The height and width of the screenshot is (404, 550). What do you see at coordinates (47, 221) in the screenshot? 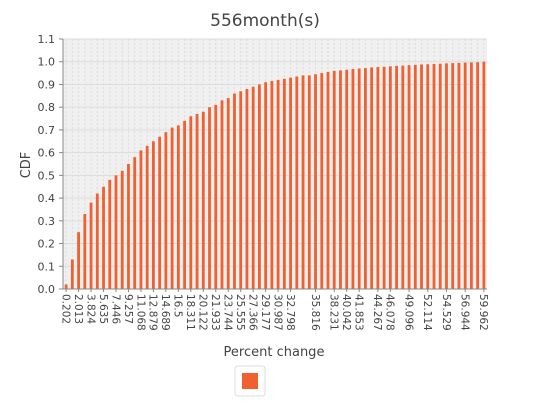
I see `y-tick-label: 0.3` at bounding box center [47, 221].